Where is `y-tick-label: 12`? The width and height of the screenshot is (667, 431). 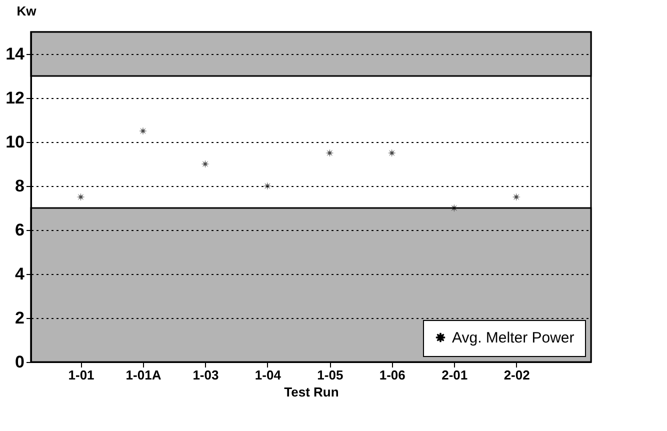
y-tick-label: 12 is located at coordinates (15, 98).